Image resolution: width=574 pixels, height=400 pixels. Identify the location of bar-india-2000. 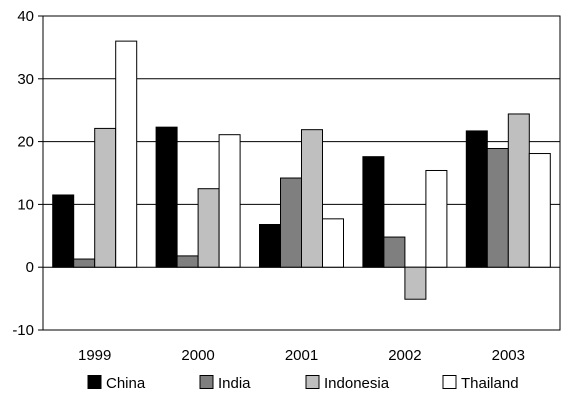
(187, 261).